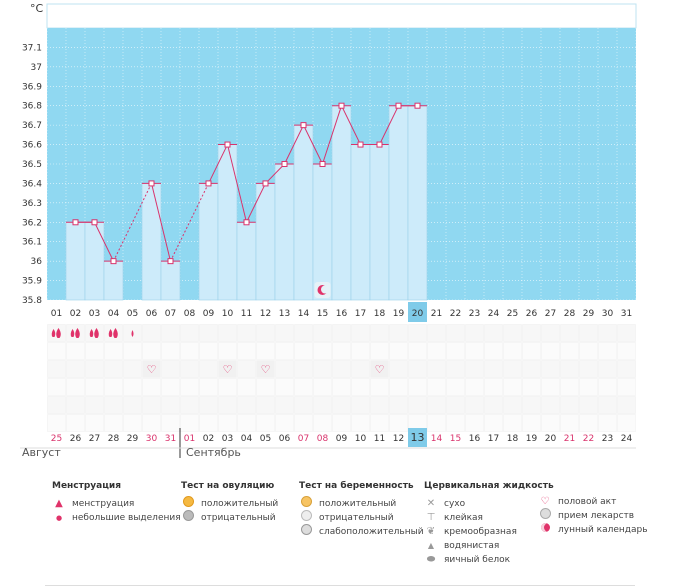  I want to click on legend-cervical-title: Цервикальная жидкость, so click(489, 486).